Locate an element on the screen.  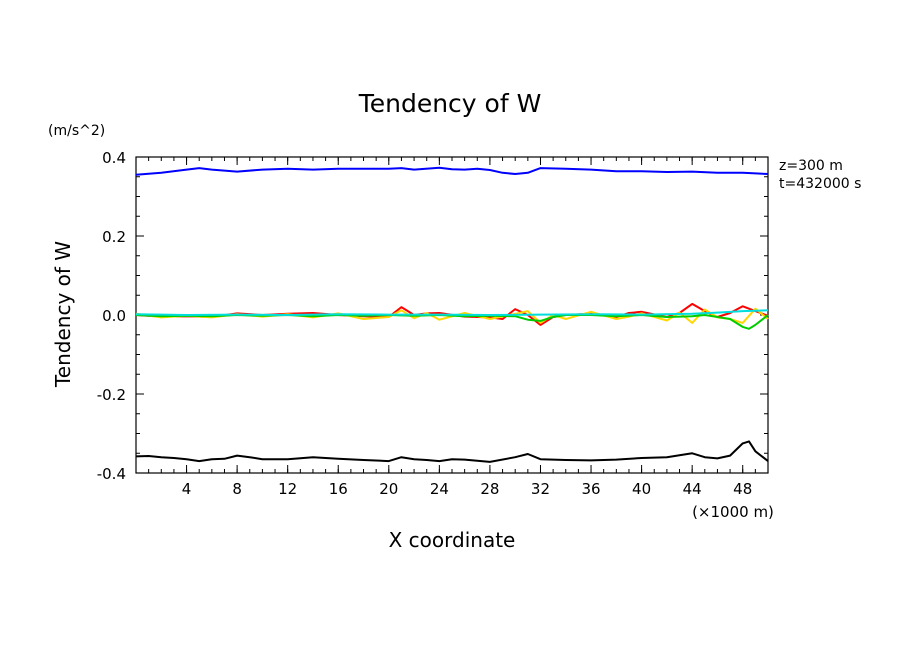
x-tick-label: 12 is located at coordinates (287, 489).